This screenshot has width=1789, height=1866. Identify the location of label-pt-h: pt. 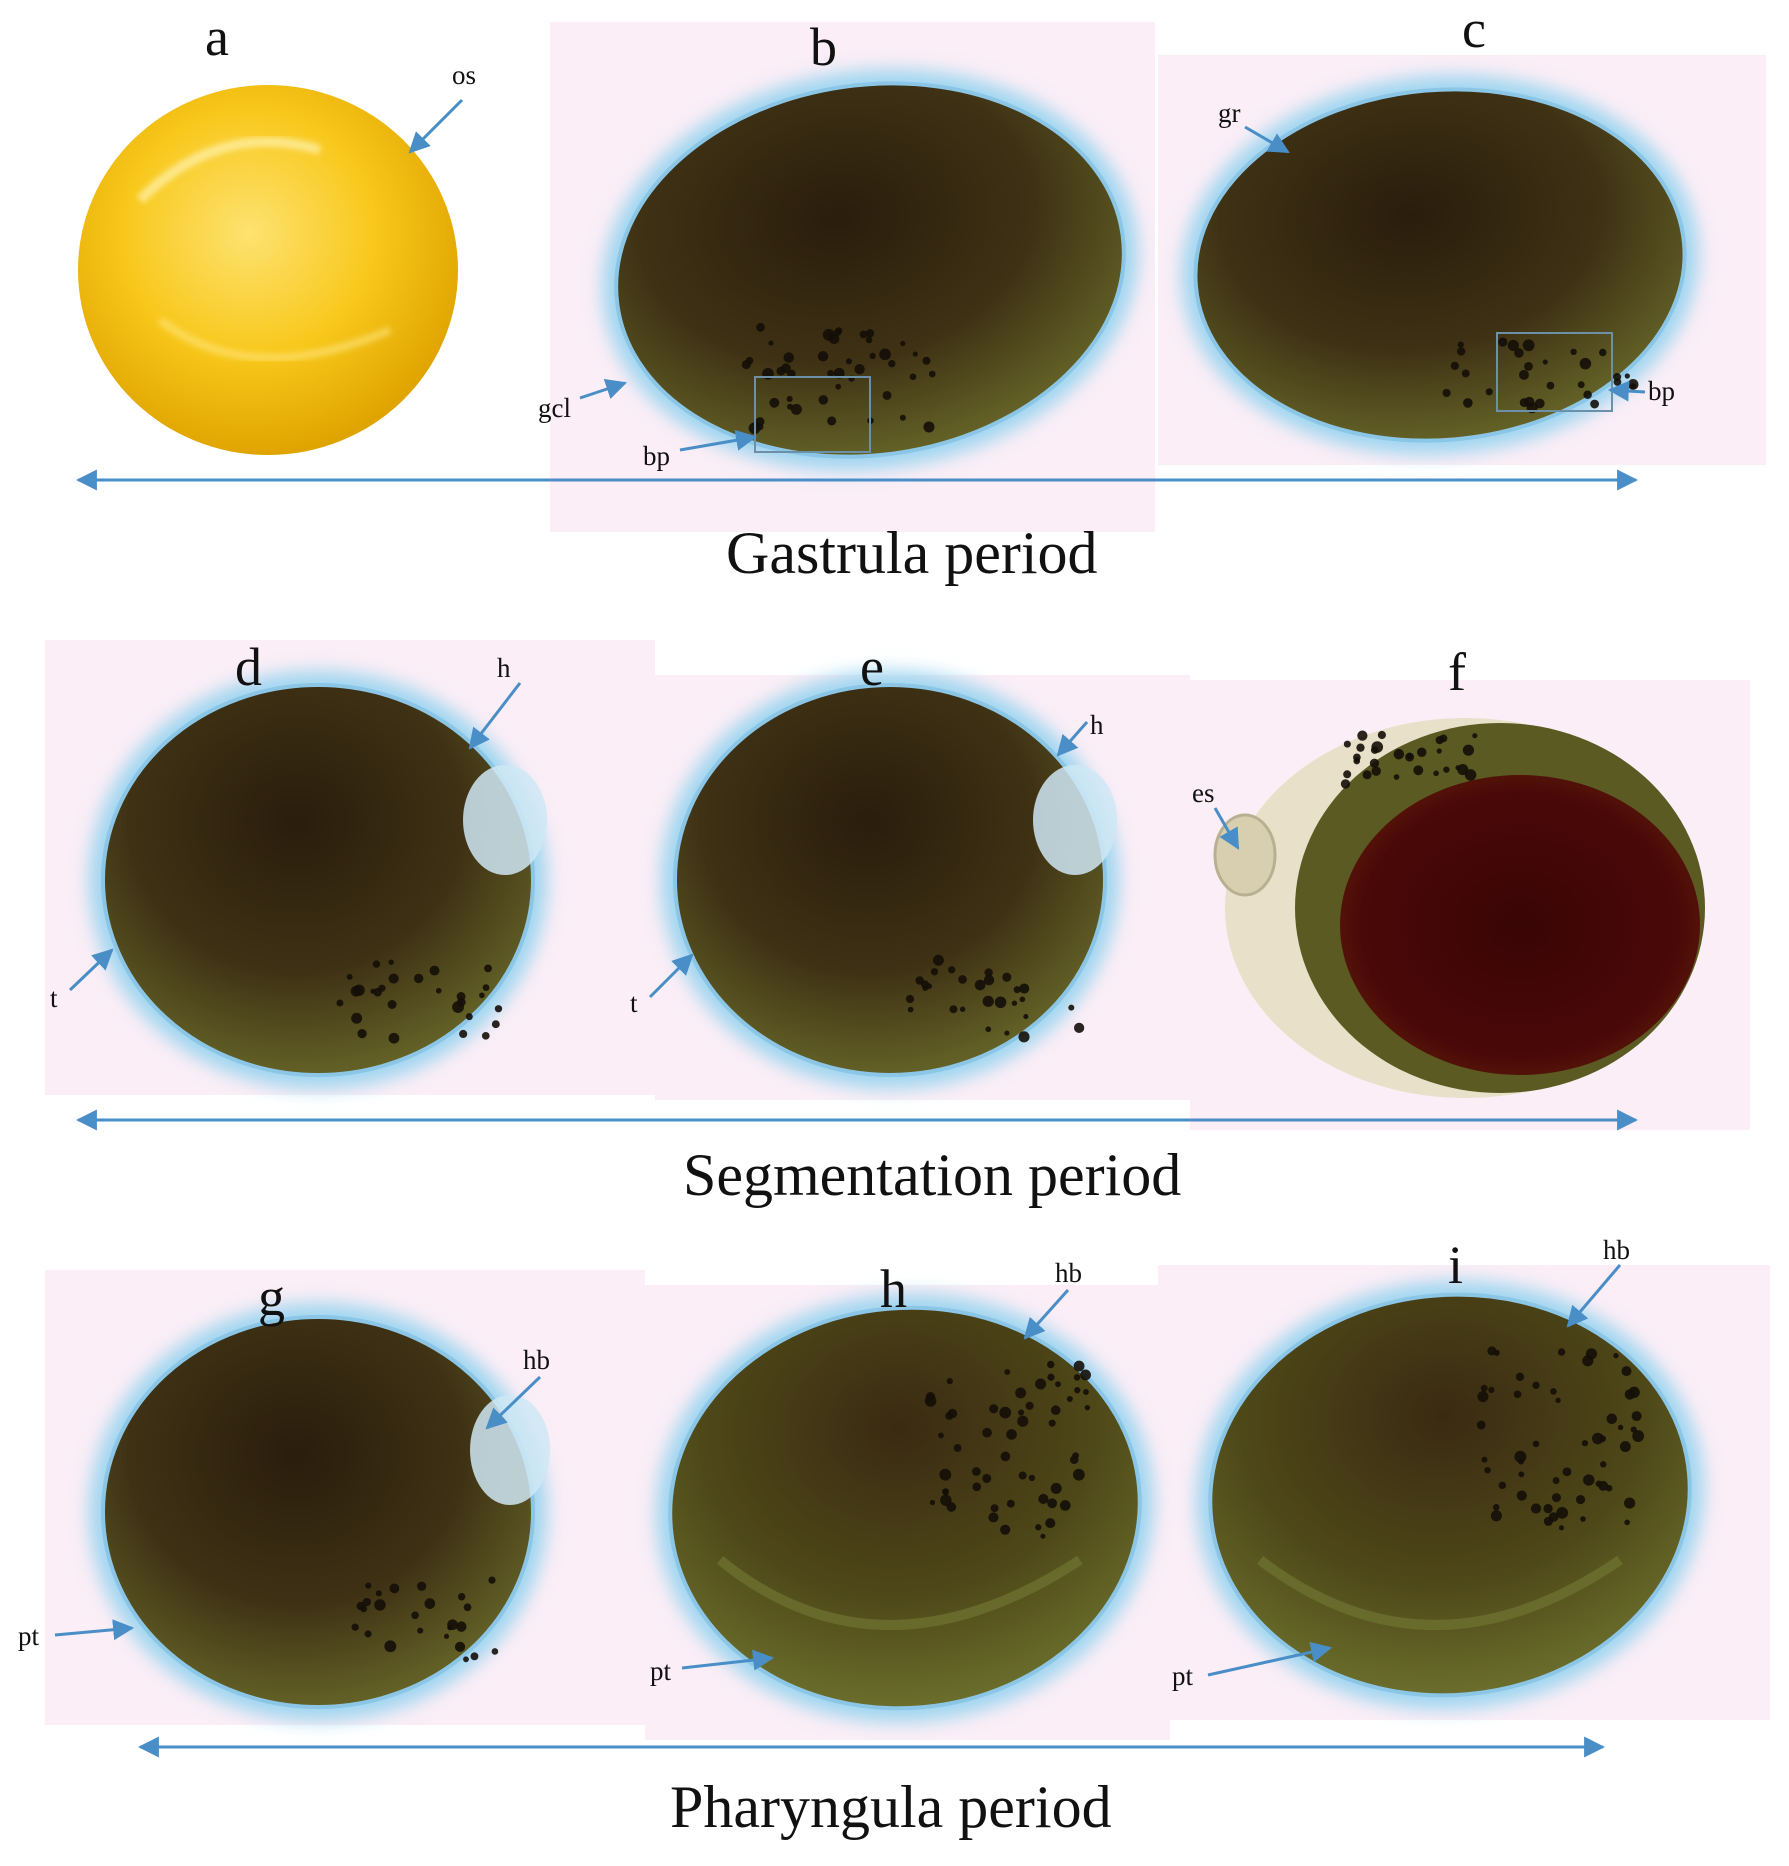
(661, 1671).